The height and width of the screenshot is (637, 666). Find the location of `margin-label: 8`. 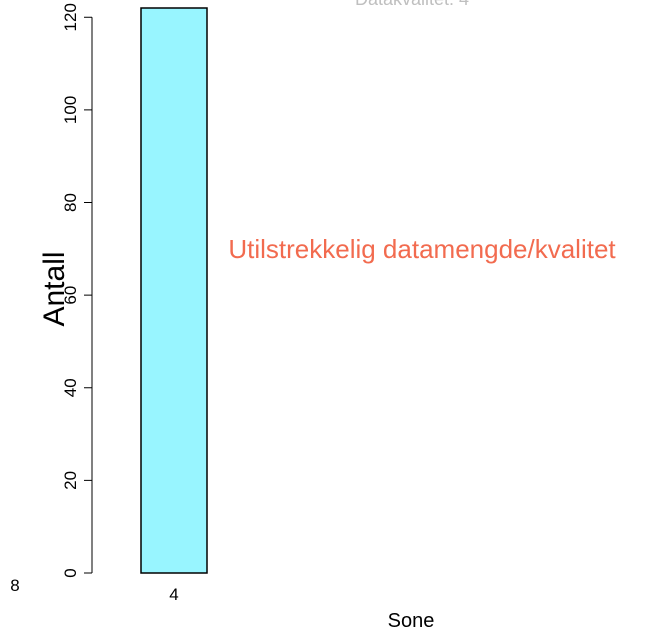

margin-label: 8 is located at coordinates (14, 585).